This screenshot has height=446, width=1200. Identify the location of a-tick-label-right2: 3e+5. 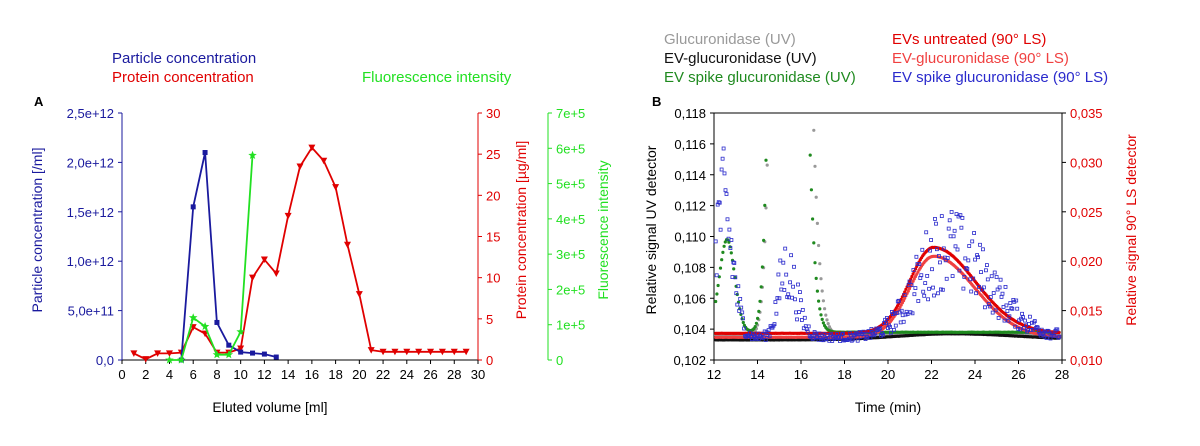
(570, 254).